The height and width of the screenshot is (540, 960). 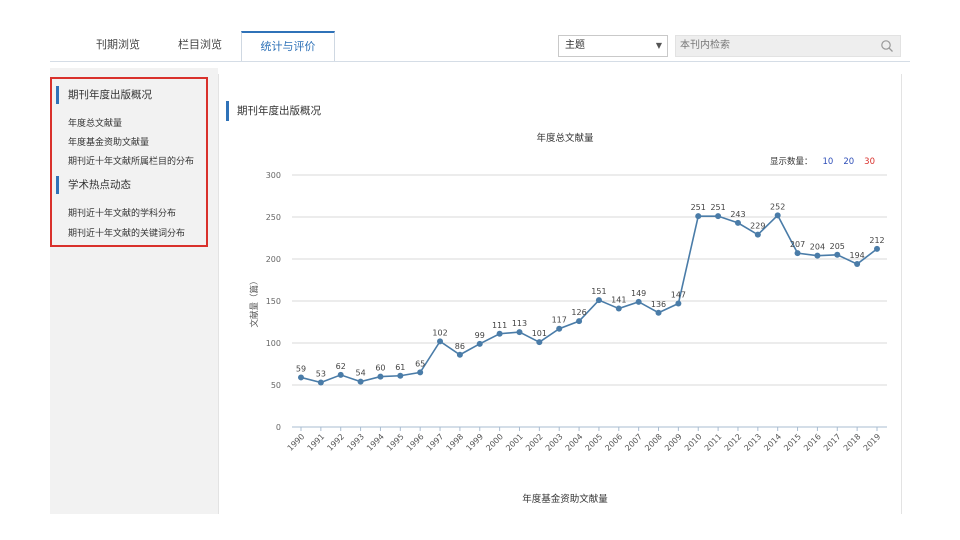 What do you see at coordinates (127, 234) in the screenshot?
I see `sidebar-item-keyword-dist: 期刊近十年文献的关键词分布` at bounding box center [127, 234].